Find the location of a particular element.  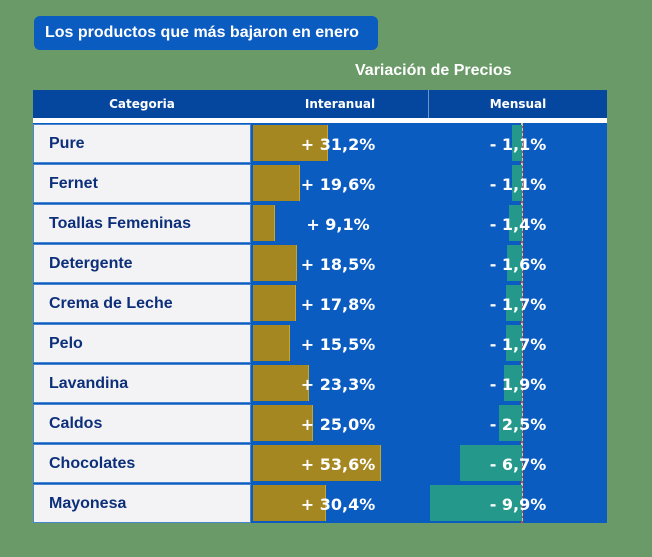

category-label: Mayonesa is located at coordinates (142, 503).